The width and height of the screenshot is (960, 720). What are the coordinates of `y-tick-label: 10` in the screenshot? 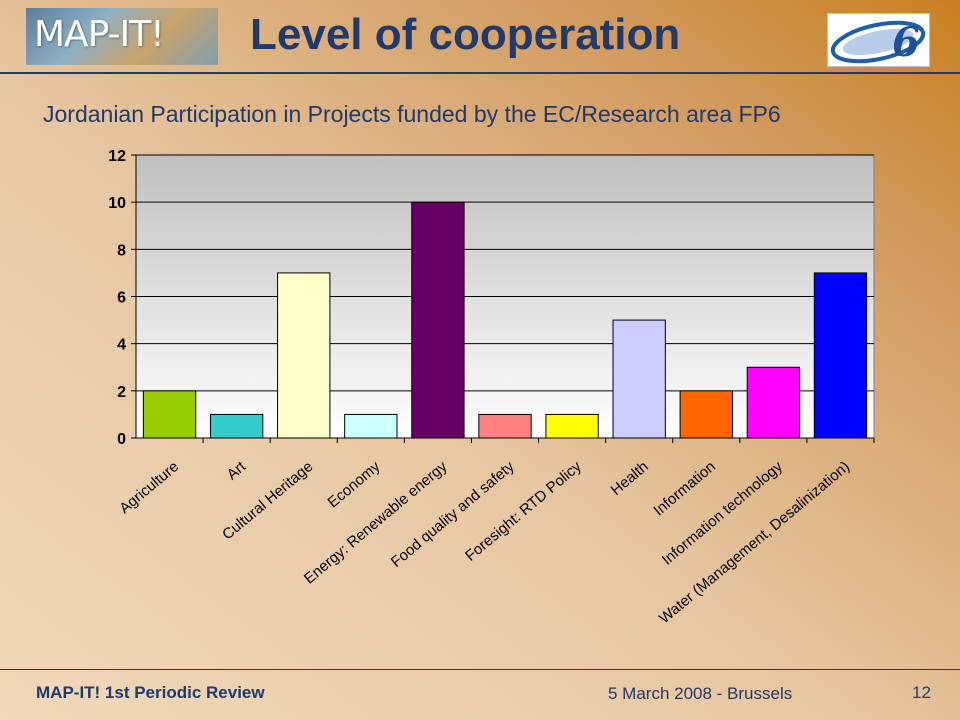 It's located at (117, 203).